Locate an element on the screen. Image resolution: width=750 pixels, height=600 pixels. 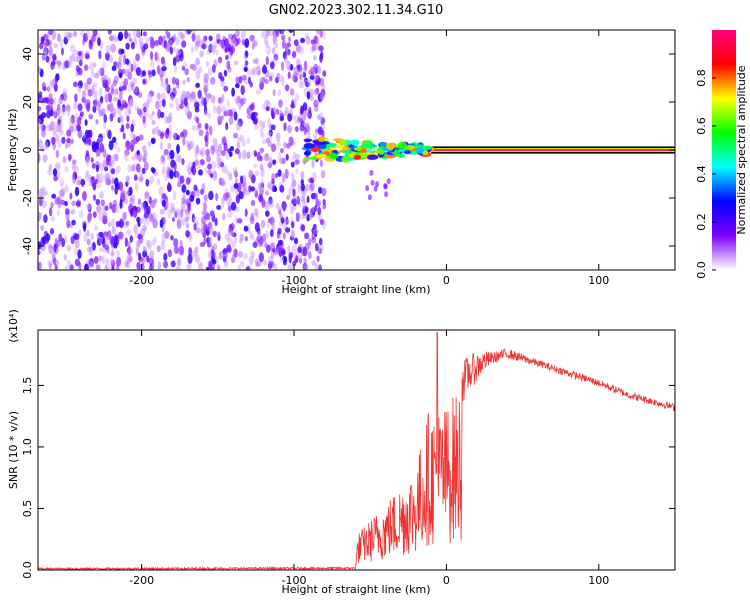
x-tick-label: -200 is located at coordinates (141, 280).